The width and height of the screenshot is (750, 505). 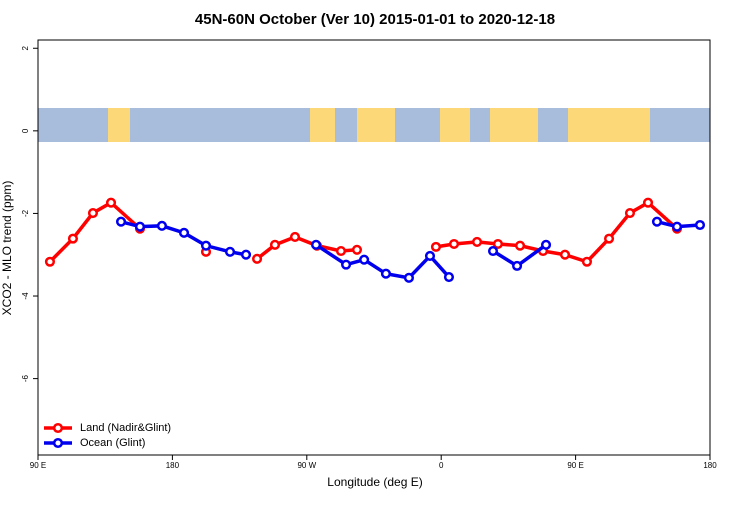 What do you see at coordinates (7, 248) in the screenshot?
I see `y-axis-label: XCO2 - MLO trend (ppm)` at bounding box center [7, 248].